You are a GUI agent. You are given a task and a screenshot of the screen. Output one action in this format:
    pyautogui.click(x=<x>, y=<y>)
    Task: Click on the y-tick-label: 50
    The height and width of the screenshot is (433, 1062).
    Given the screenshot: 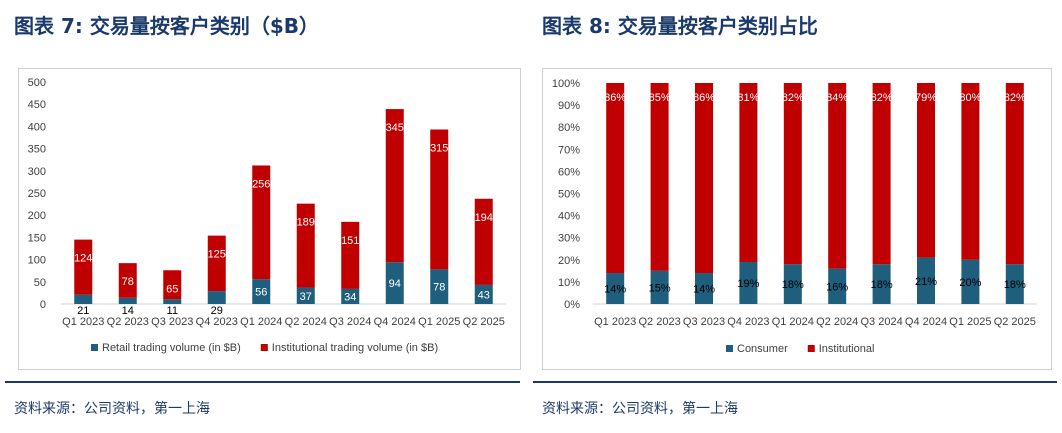 What is the action you would take?
    pyautogui.click(x=40, y=283)
    